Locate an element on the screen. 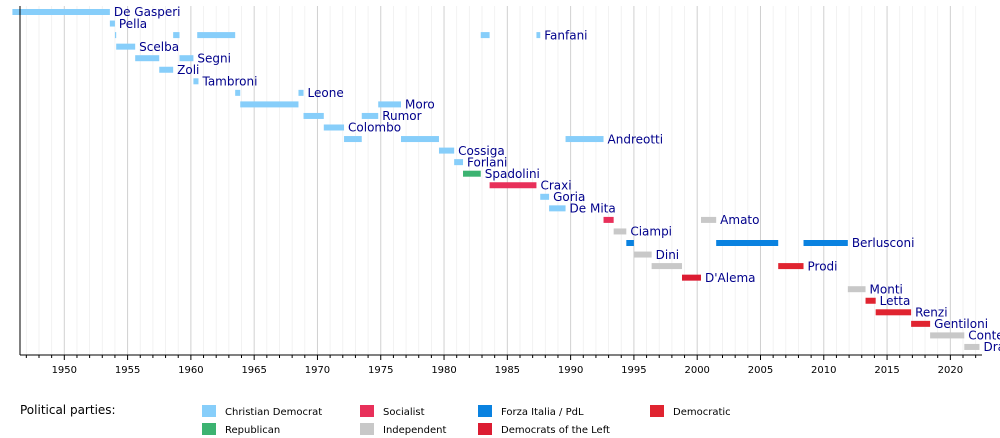 The height and width of the screenshot is (438, 1000). prime-minister-label: Scelba is located at coordinates (159, 47).